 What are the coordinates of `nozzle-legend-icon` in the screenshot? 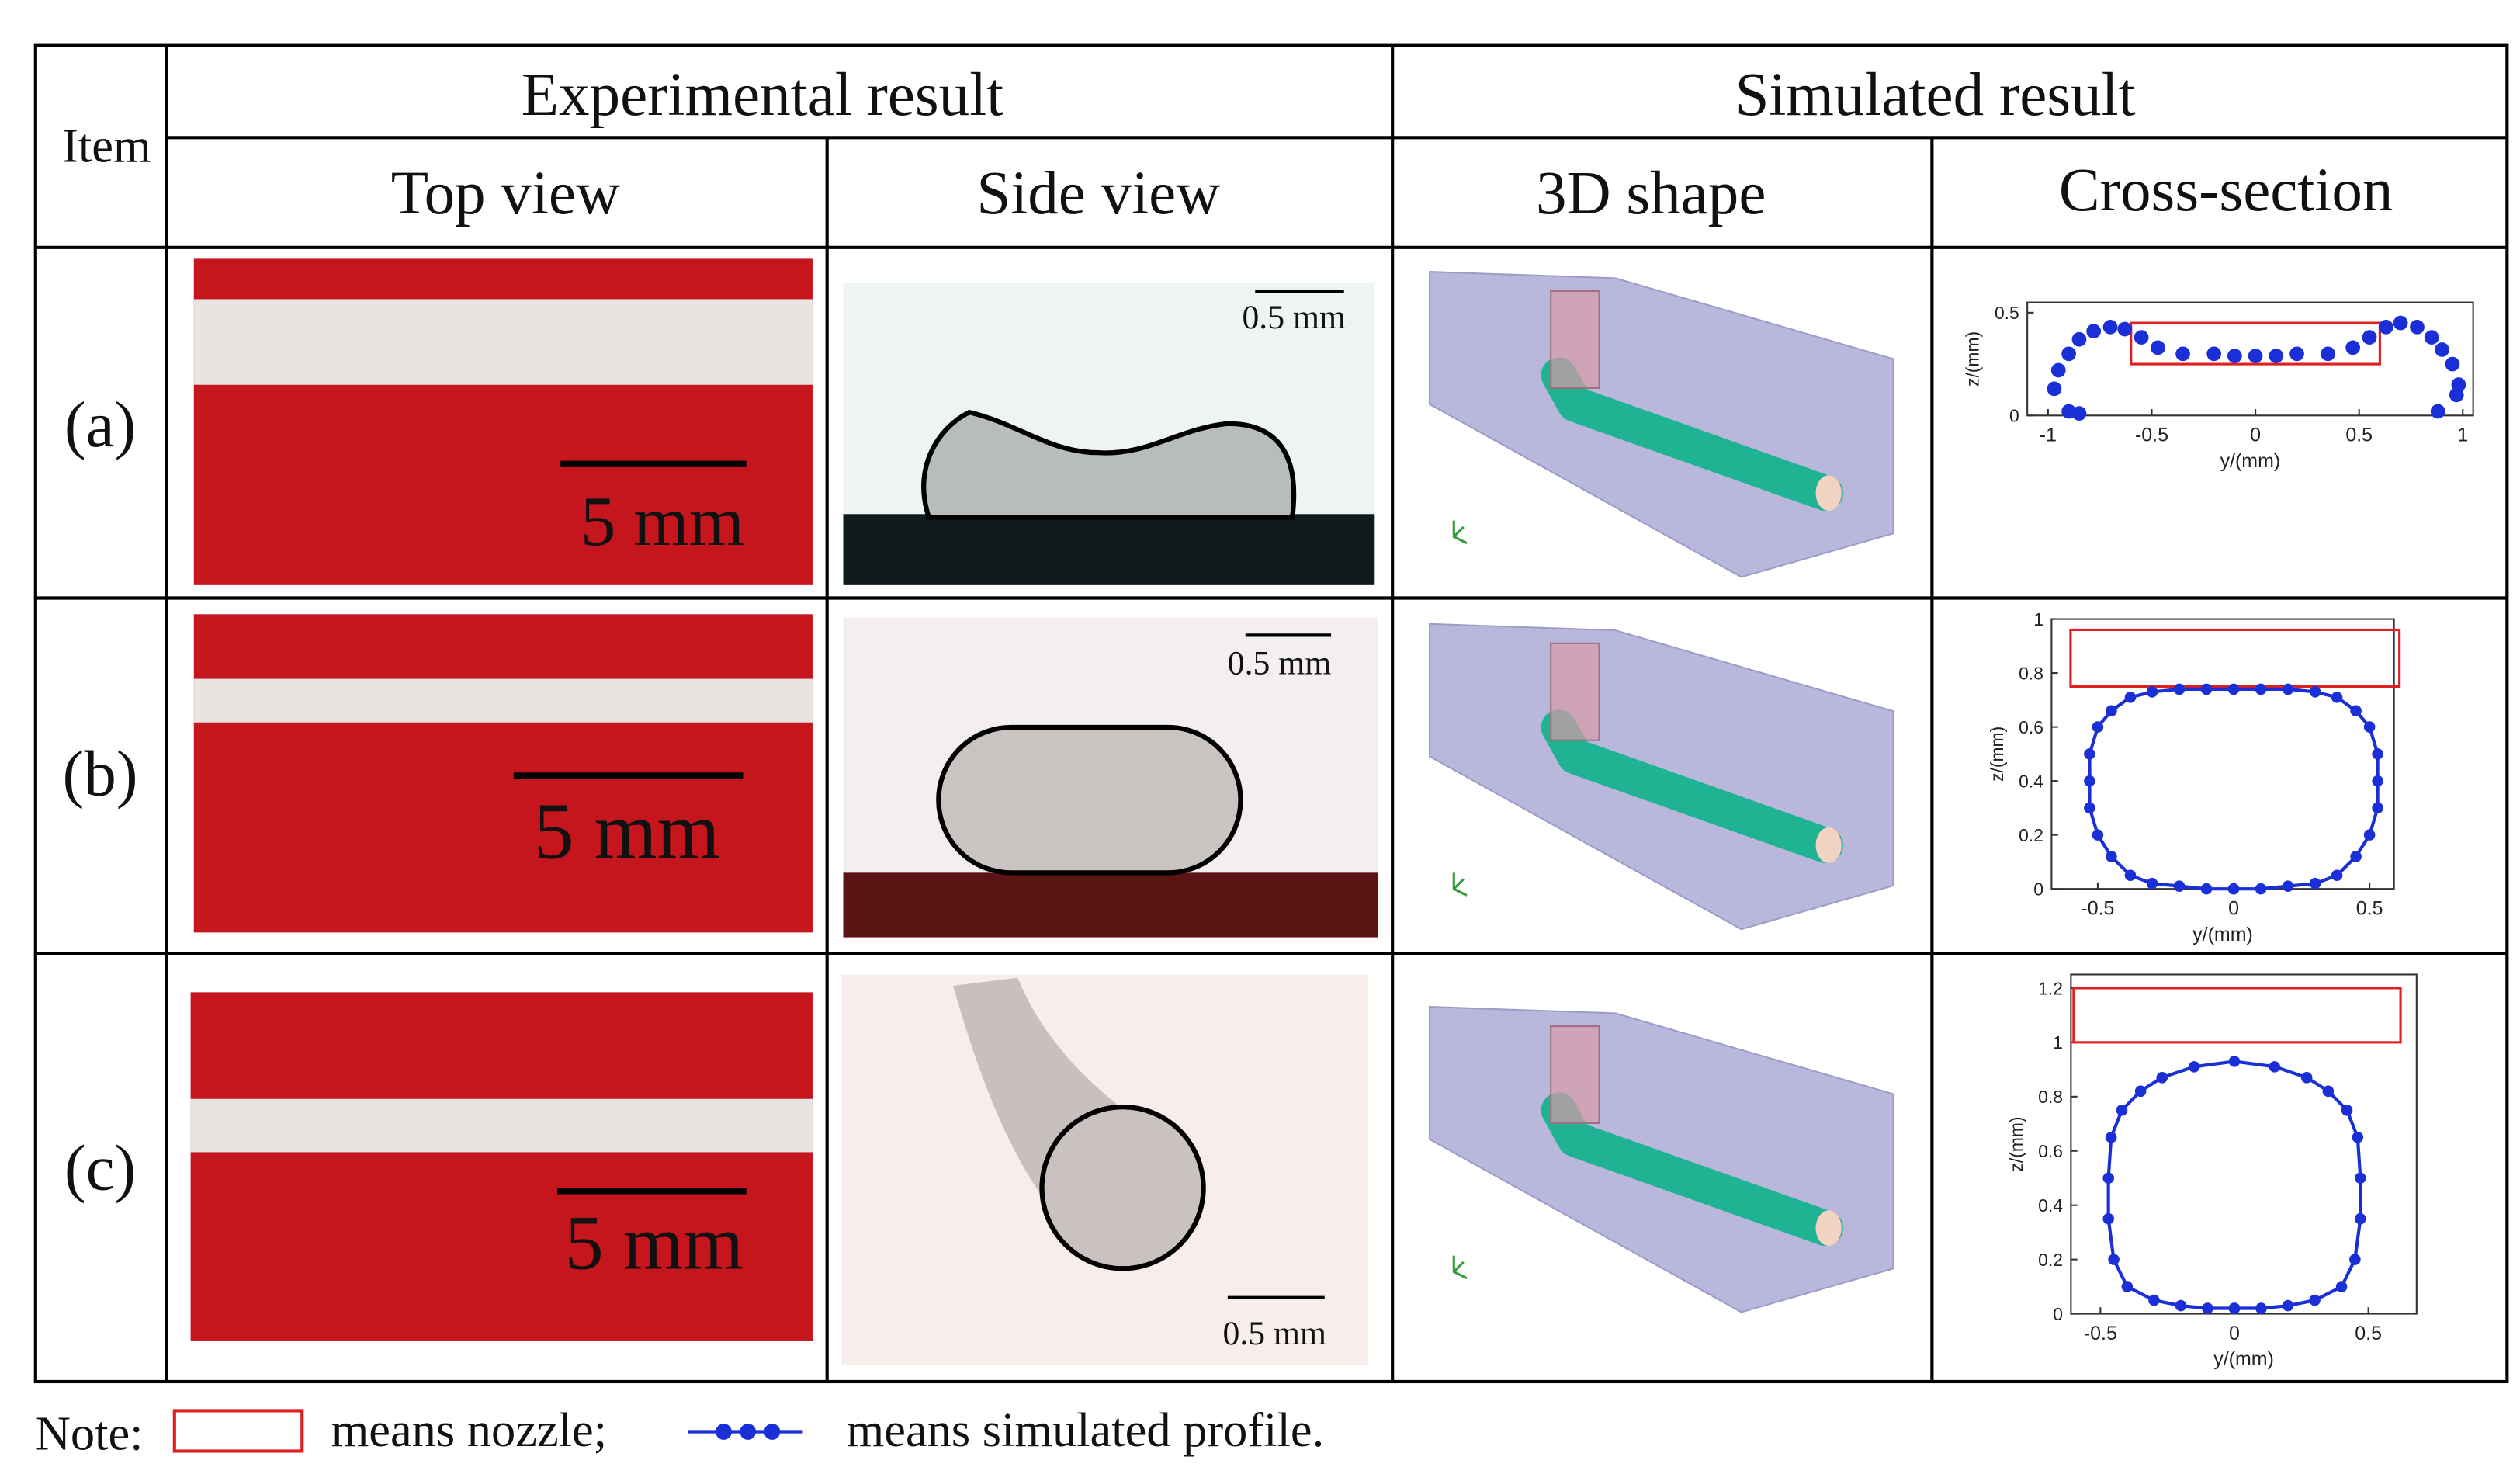 It's located at (238, 1431).